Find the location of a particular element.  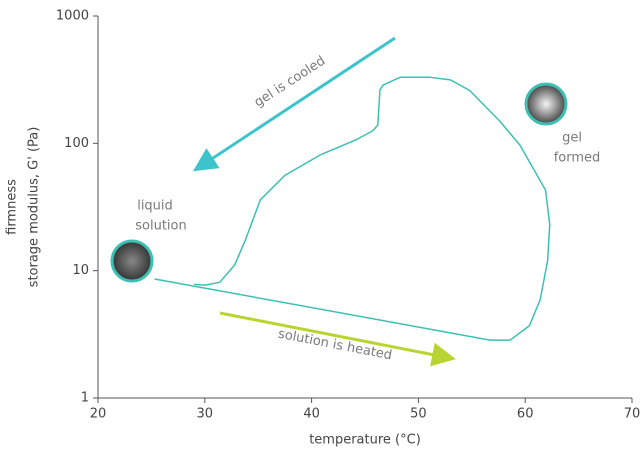

x-tick-label: 40 is located at coordinates (311, 414).